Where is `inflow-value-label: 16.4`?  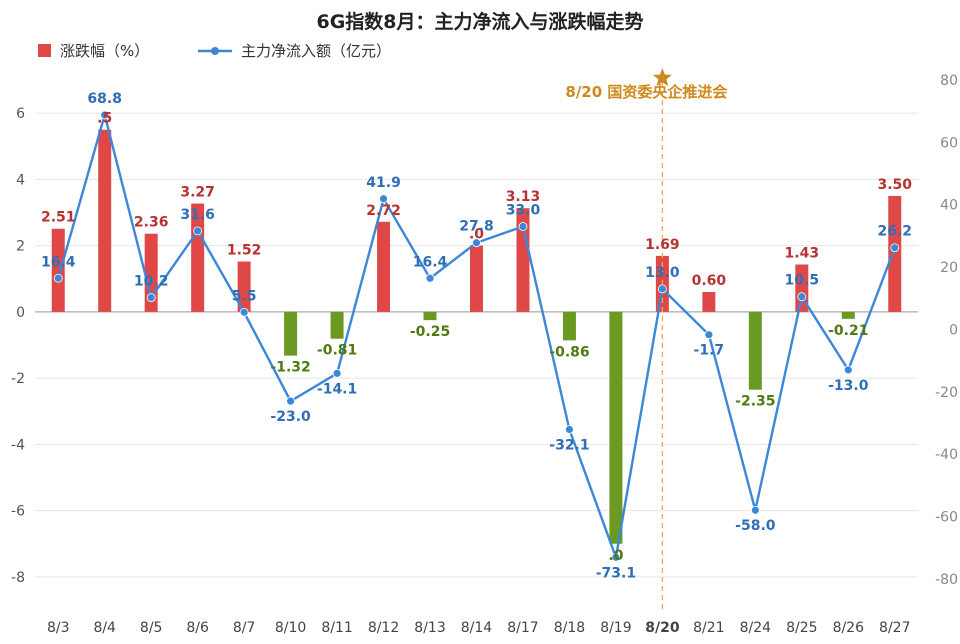 inflow-value-label: 16.4 is located at coordinates (58, 262).